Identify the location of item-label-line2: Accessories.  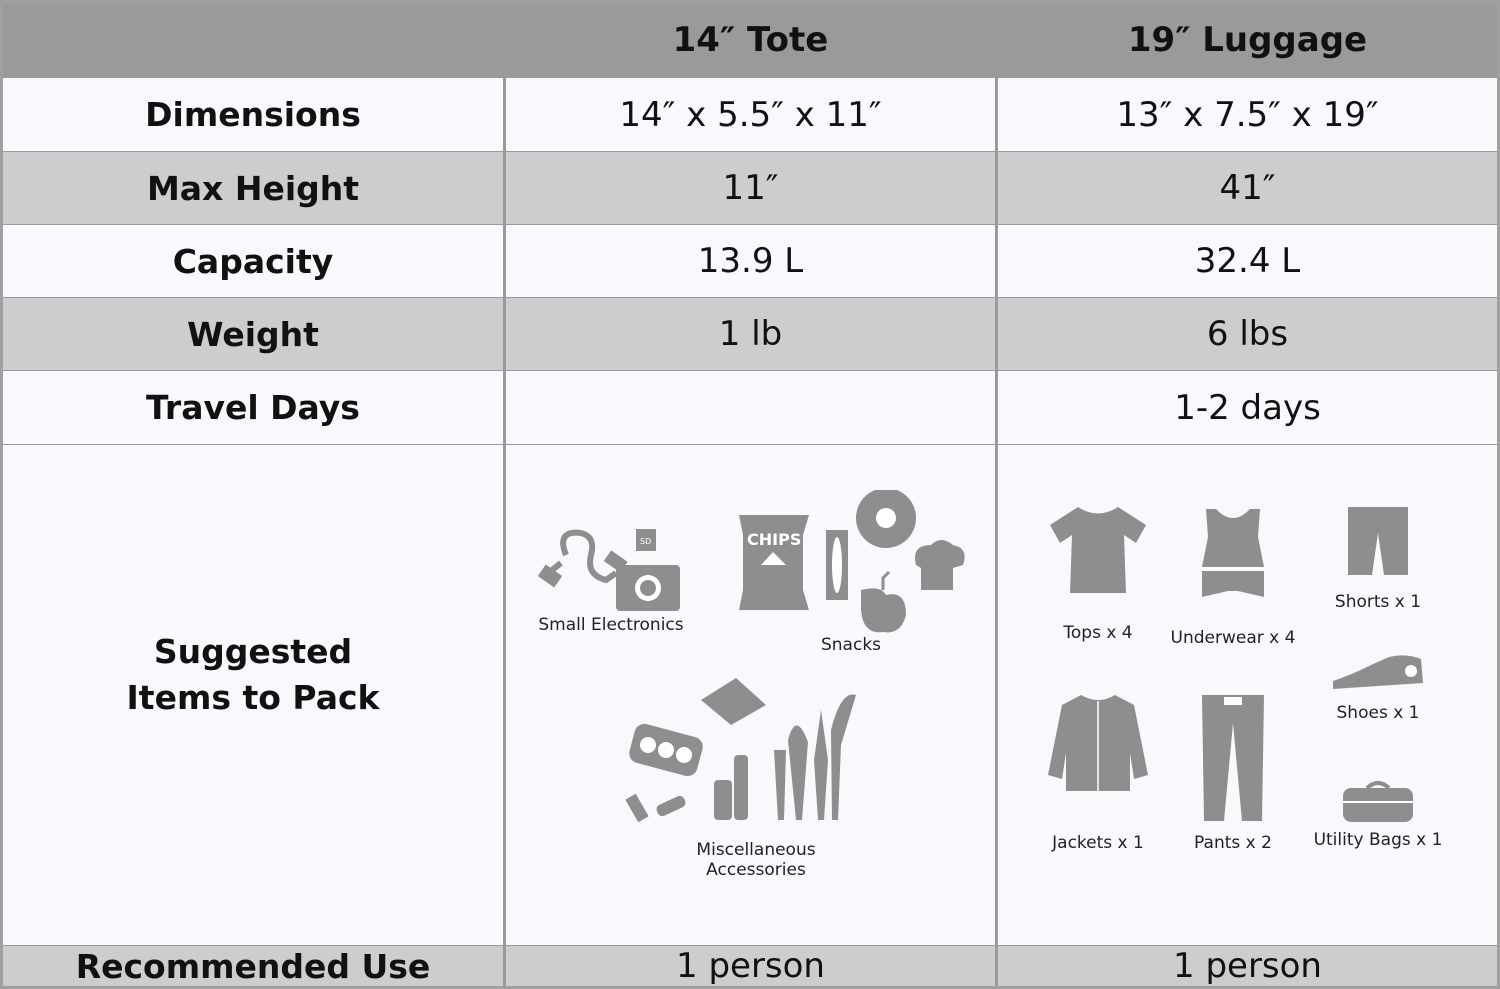
(756, 870).